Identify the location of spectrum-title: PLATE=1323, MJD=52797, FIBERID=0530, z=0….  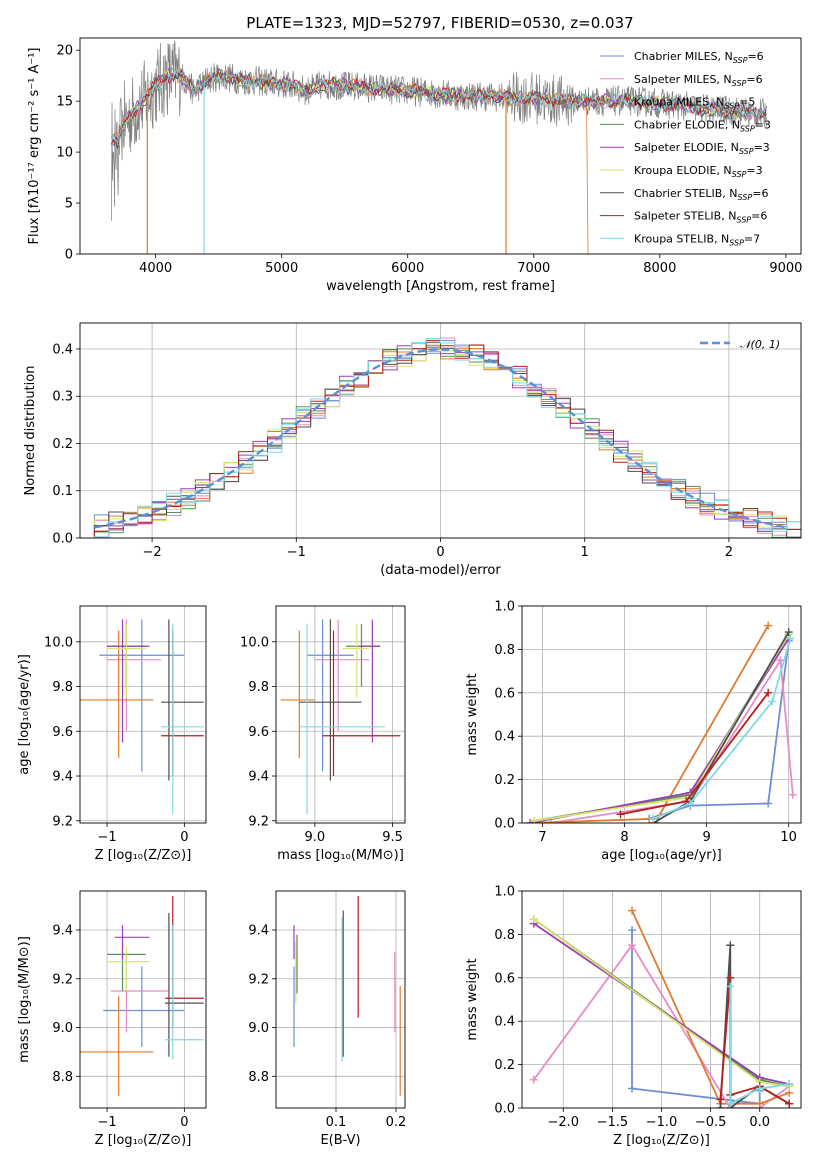
(439, 23).